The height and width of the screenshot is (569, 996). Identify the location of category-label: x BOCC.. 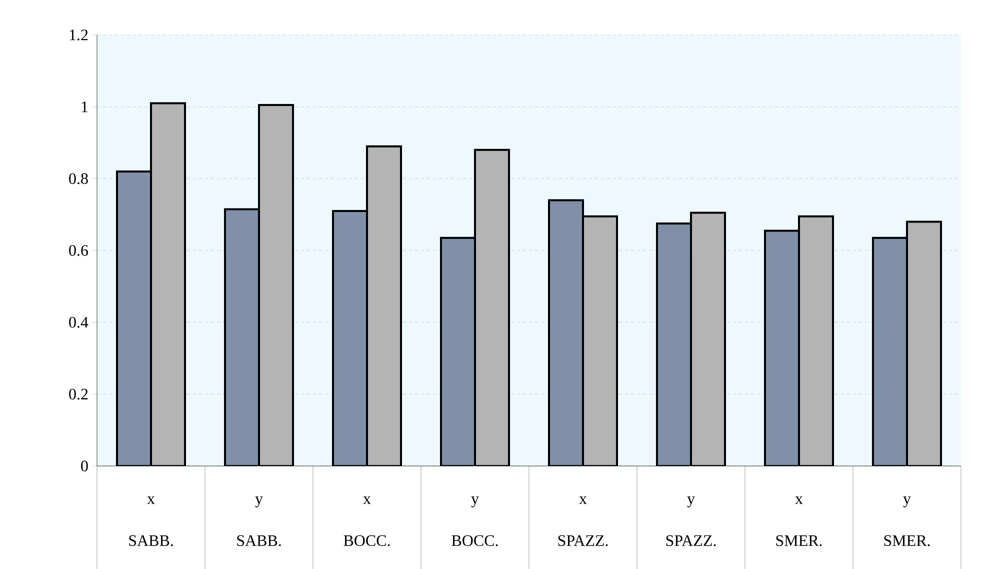
(367, 521).